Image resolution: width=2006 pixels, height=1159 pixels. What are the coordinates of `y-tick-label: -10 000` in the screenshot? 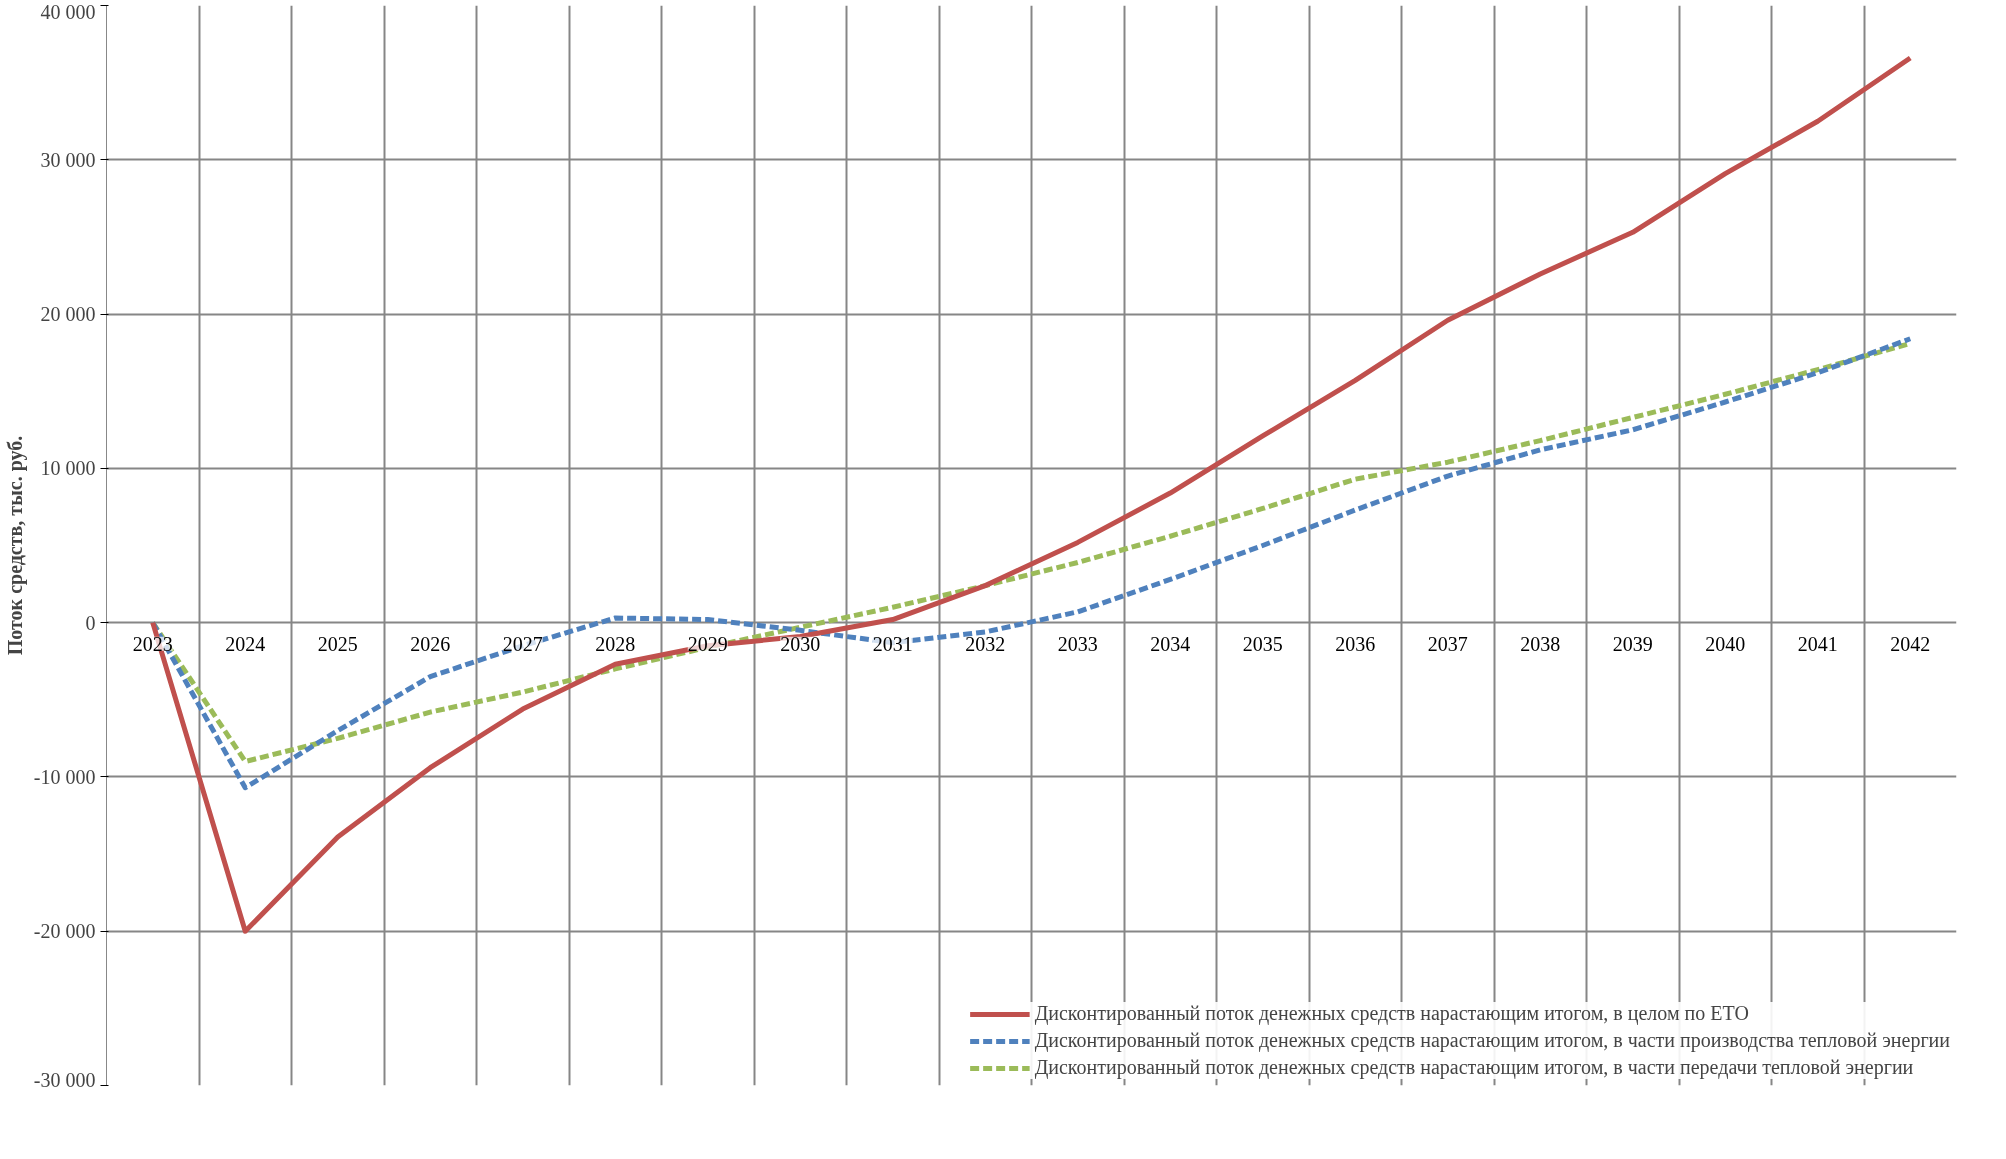 It's located at (64, 776).